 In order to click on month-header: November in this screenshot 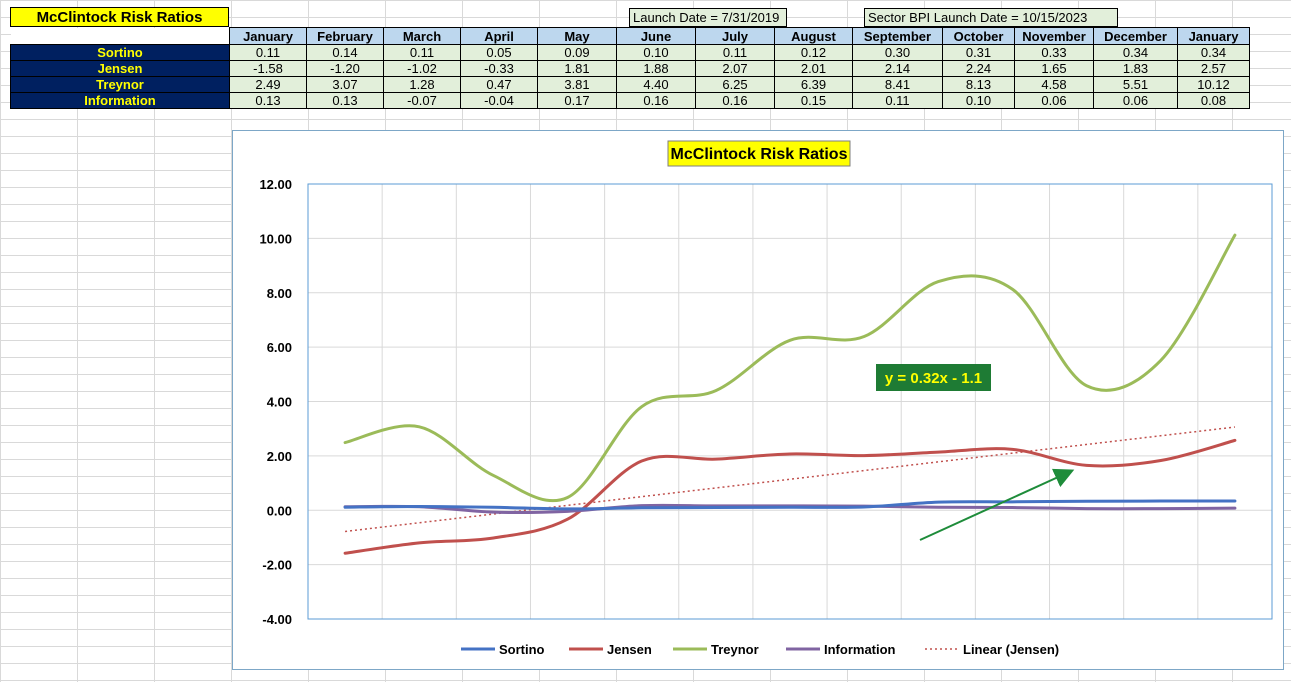, I will do `click(1054, 36)`.